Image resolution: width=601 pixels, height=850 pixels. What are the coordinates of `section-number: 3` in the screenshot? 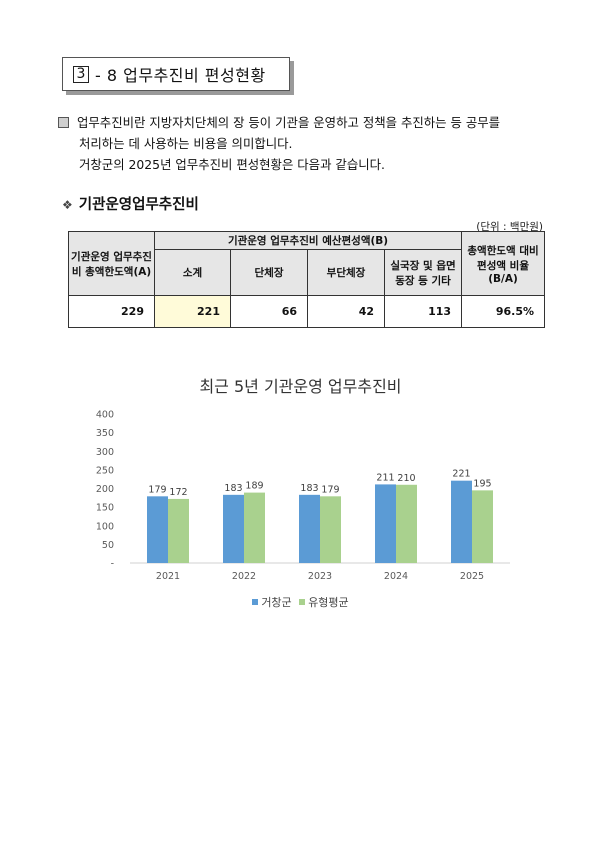 It's located at (81, 74).